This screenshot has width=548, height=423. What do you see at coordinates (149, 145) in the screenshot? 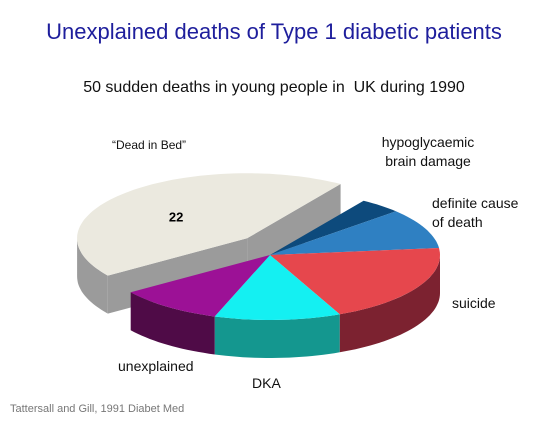
I see `slice-label: “Dead in Bed”` at bounding box center [149, 145].